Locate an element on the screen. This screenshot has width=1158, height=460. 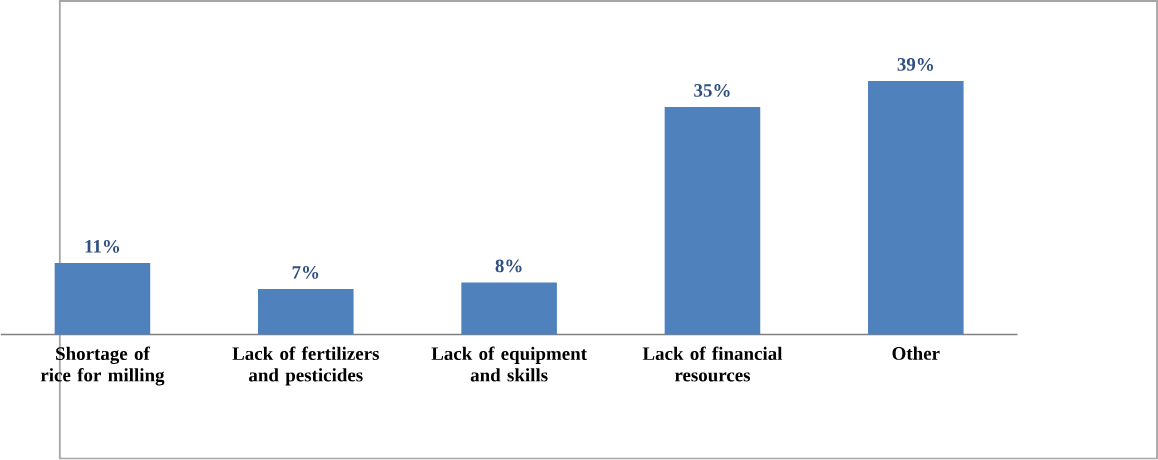
x-tick-label: Other is located at coordinates (916, 353).